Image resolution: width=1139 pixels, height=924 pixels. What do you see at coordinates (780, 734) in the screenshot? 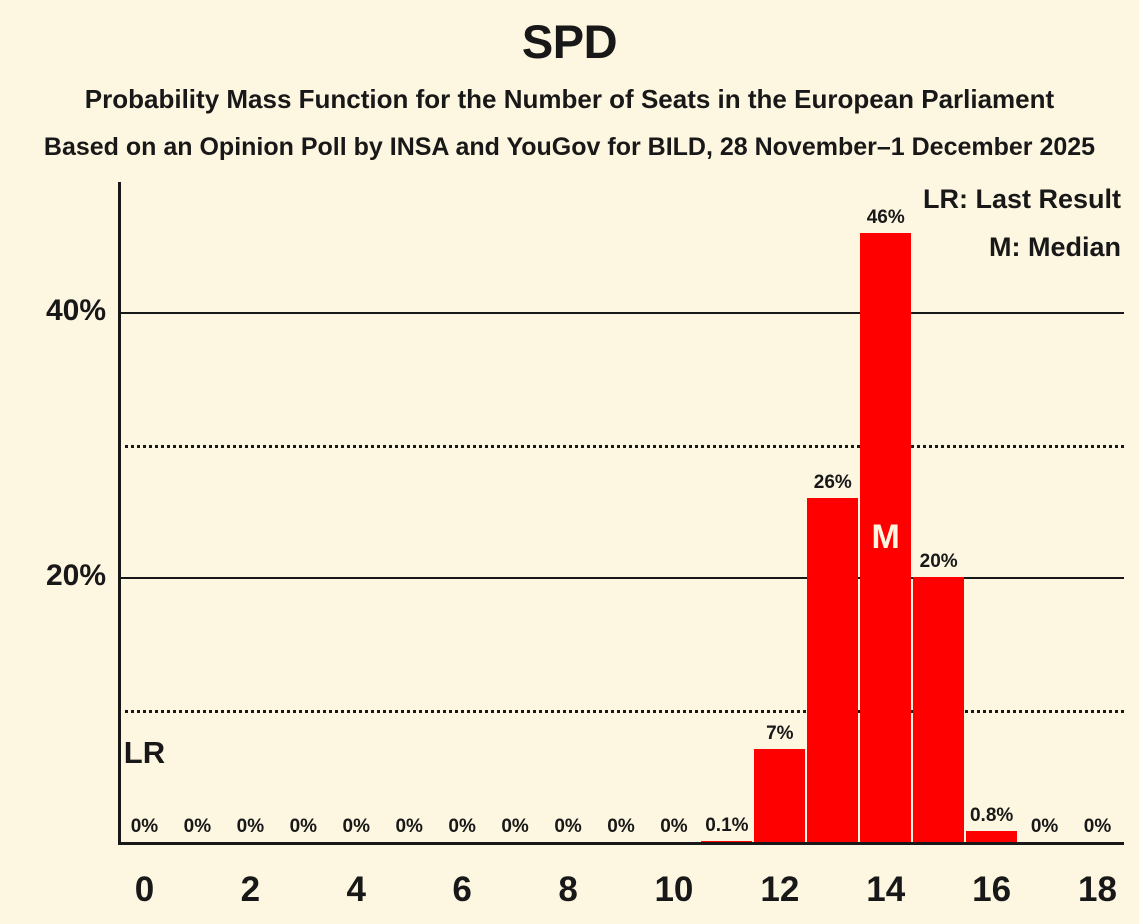
I see `bar-value-label-seat-12: 7%` at bounding box center [780, 734].